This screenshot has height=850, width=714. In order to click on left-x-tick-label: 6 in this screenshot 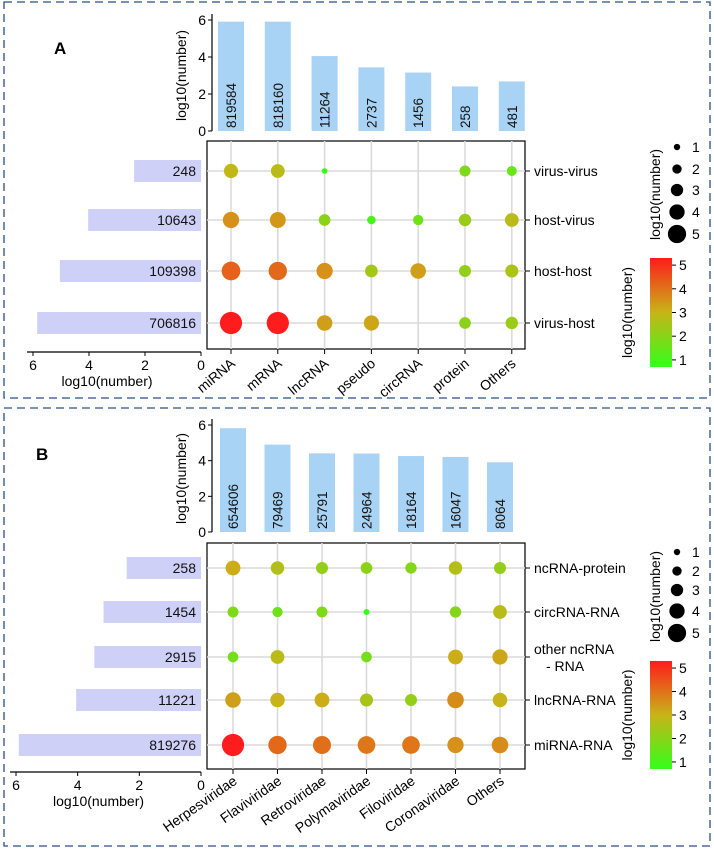, I will do `click(33, 365)`.